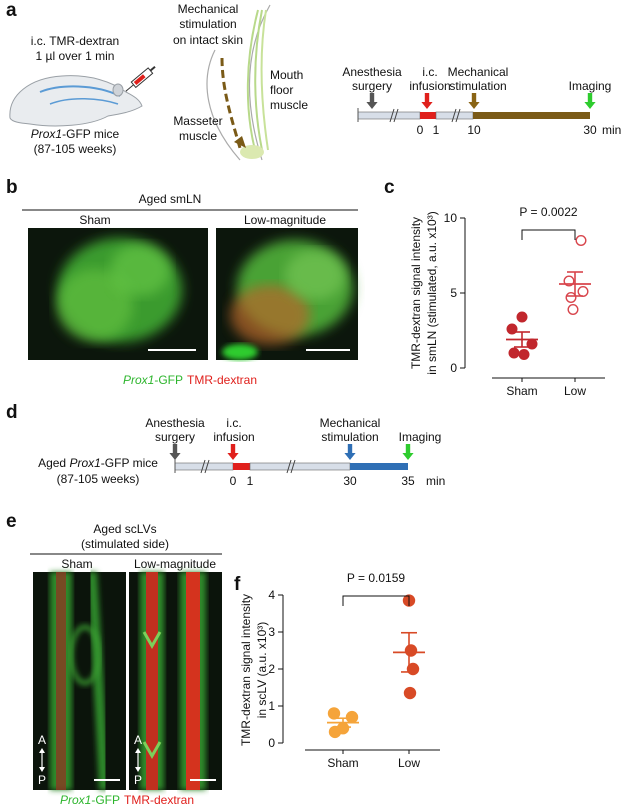 This screenshot has height=810, width=630. I want to click on label: Aged Prox1-GFP mice, so click(98, 463).